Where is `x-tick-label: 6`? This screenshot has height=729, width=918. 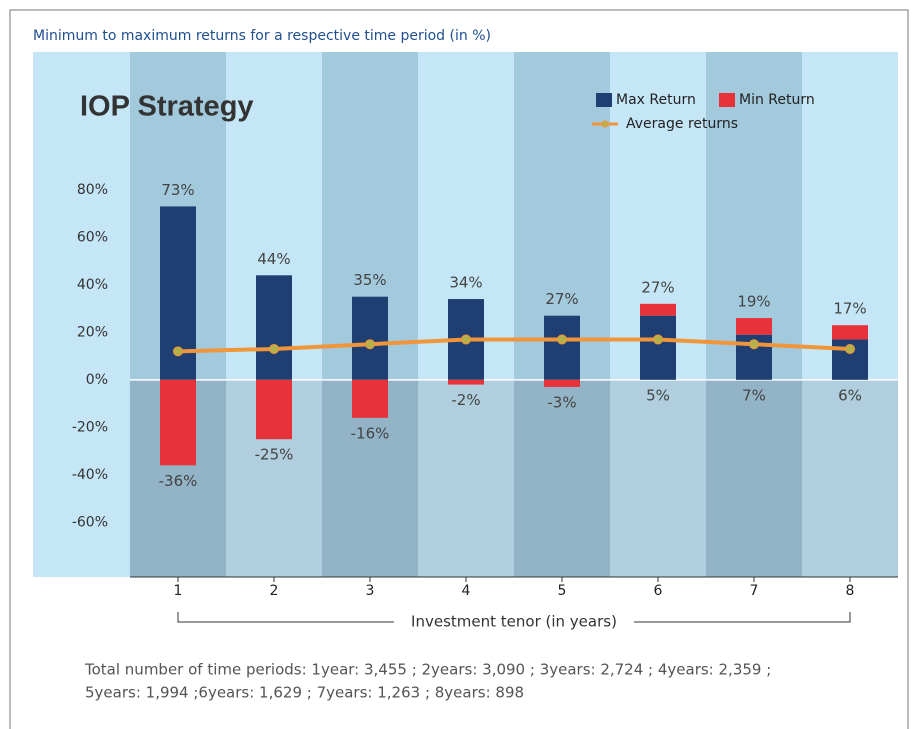
x-tick-label: 6 is located at coordinates (658, 591).